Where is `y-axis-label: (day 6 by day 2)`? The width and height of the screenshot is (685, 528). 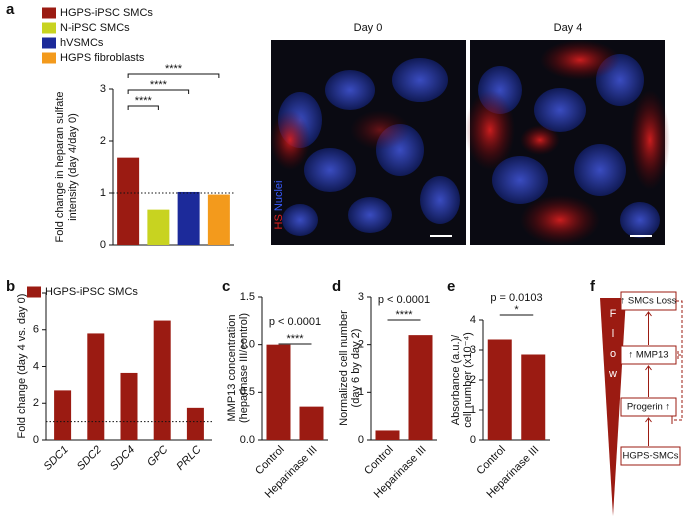 y-axis-label: (day 6 by day 2) is located at coordinates (356, 368).